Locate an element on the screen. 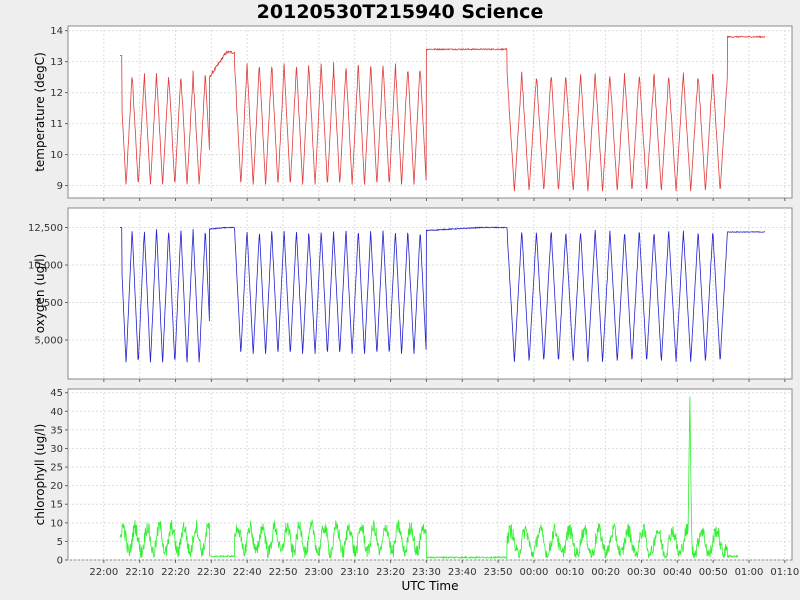 The width and height of the screenshot is (800, 600). x-tick-label: 22:30 is located at coordinates (211, 572).